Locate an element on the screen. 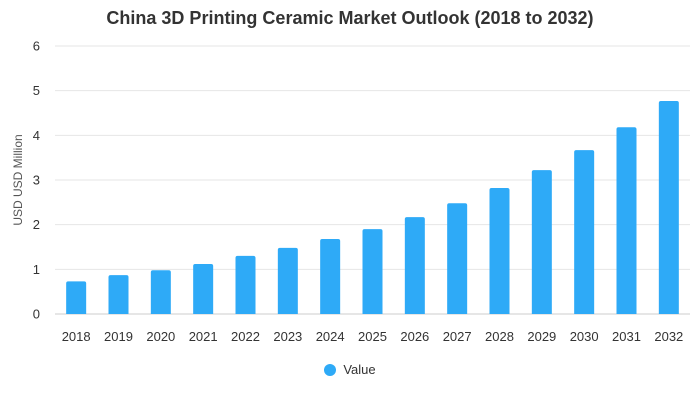 Image resolution: width=700 pixels, height=400 pixels. x-tick-label: 2024 is located at coordinates (330, 336).